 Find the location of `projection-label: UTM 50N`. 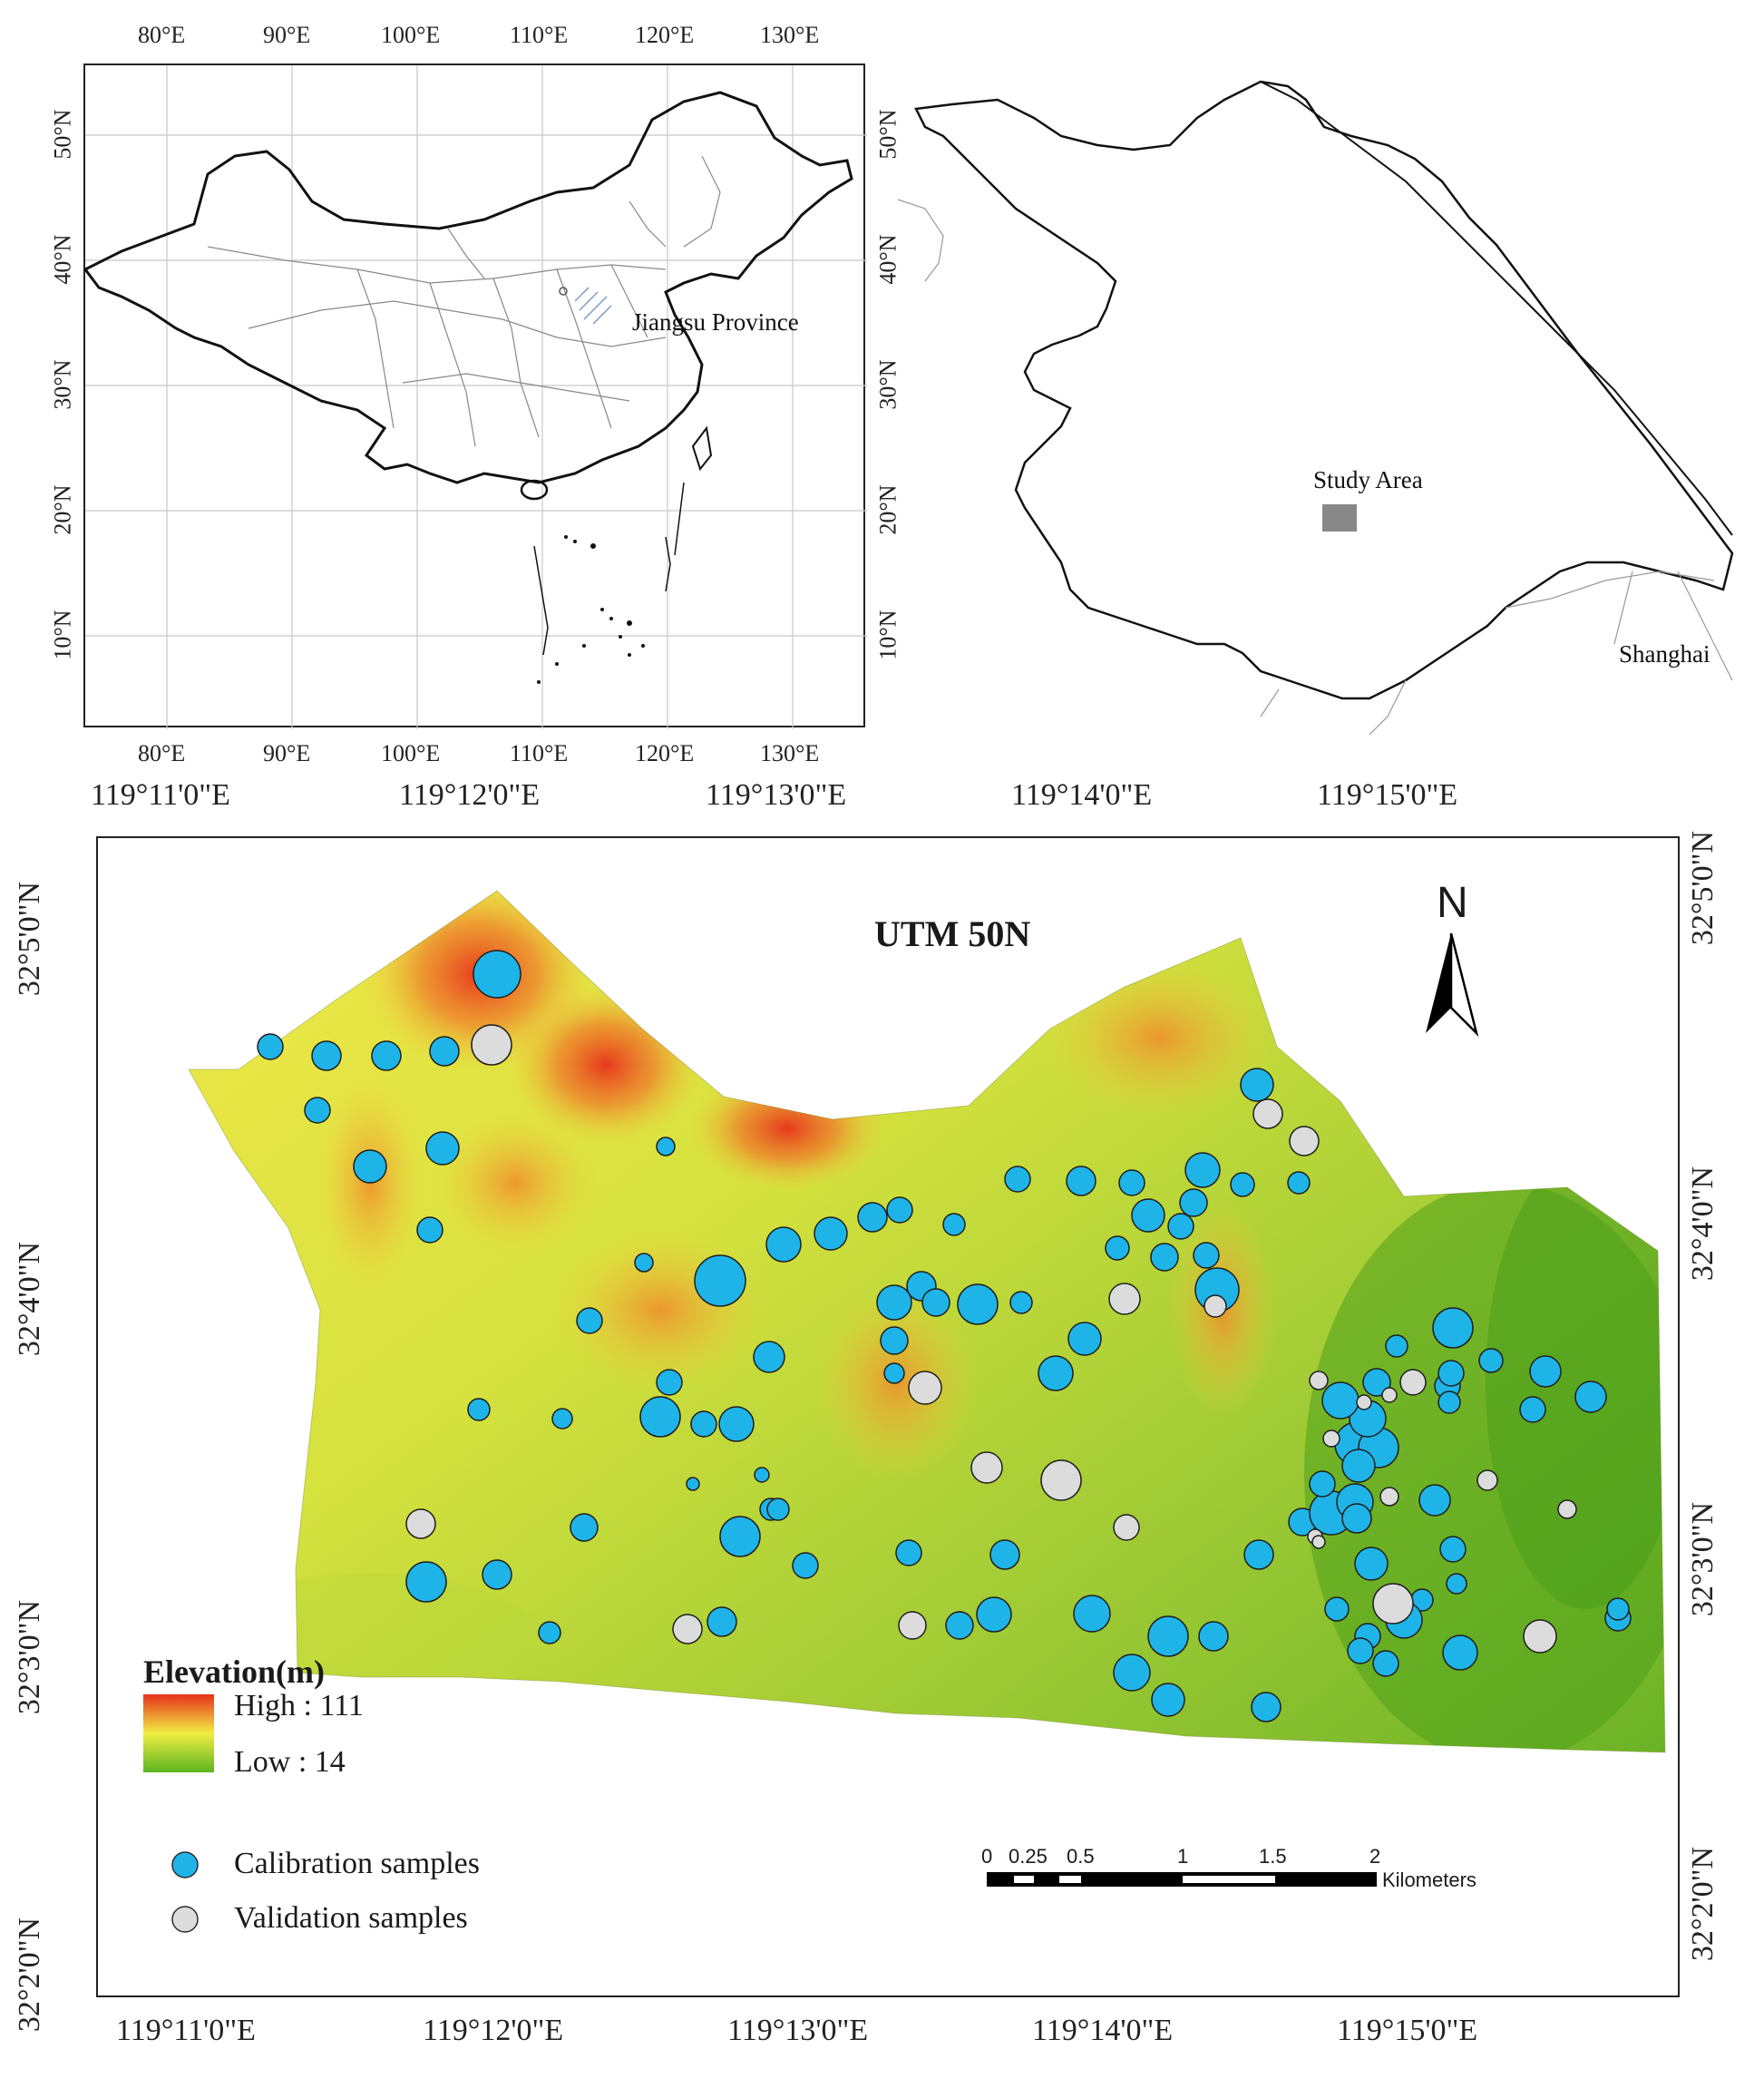

projection-label: UTM 50N is located at coordinates (952, 934).